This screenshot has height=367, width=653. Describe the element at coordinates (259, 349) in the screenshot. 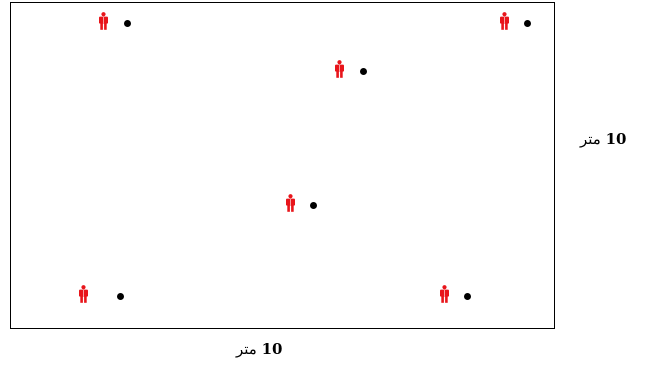

I see `width-dimension-label: 10 متر` at that location.